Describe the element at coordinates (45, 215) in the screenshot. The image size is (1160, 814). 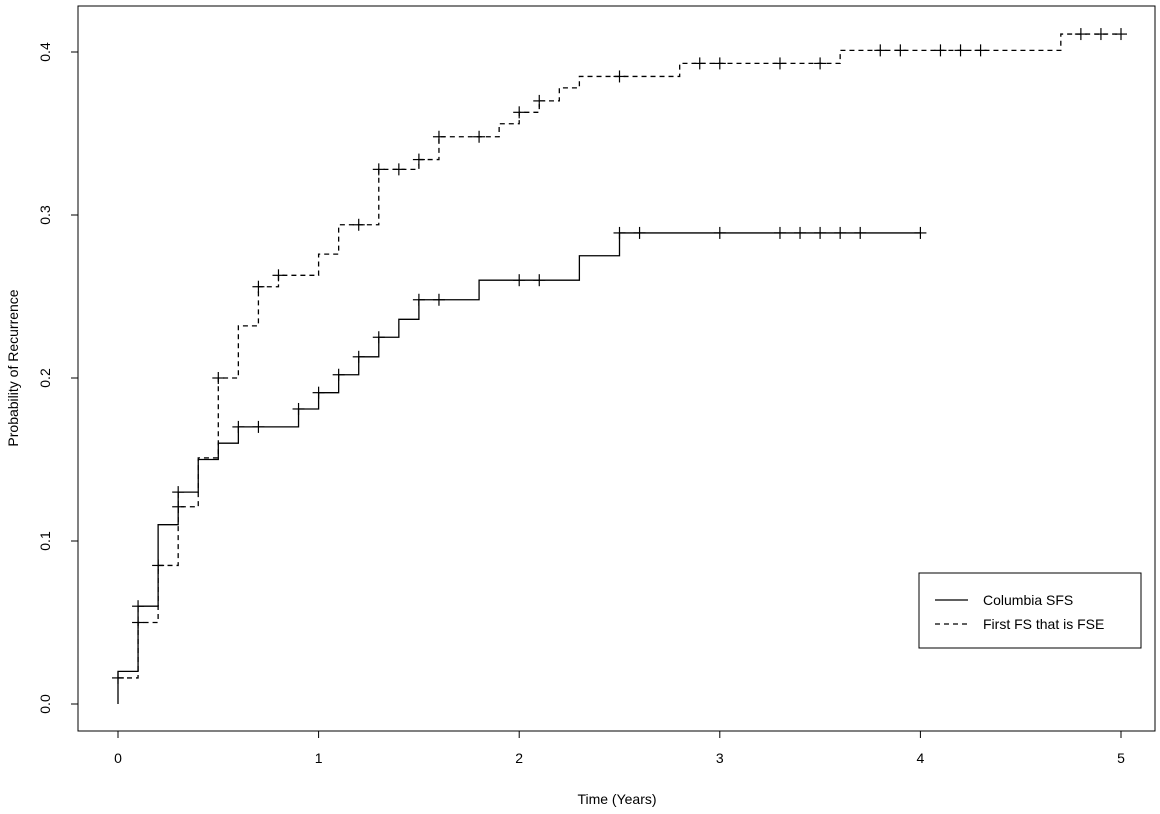
I see `y-tick-label: 0.3` at that location.